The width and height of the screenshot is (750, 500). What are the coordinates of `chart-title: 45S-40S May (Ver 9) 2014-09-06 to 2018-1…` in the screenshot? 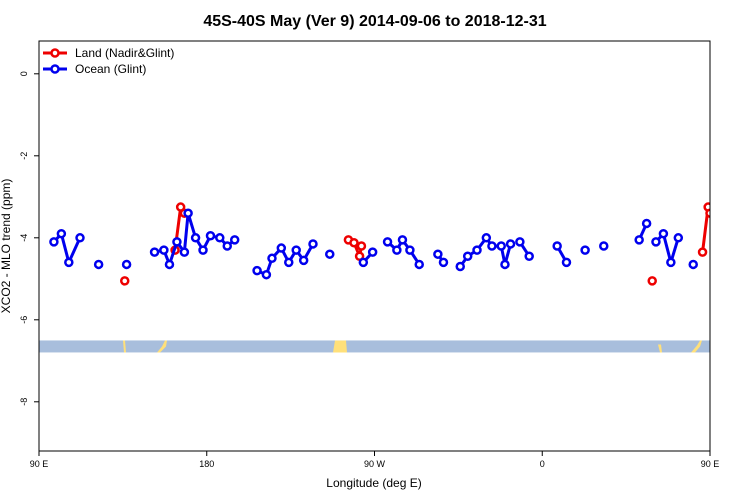 It's located at (374, 21).